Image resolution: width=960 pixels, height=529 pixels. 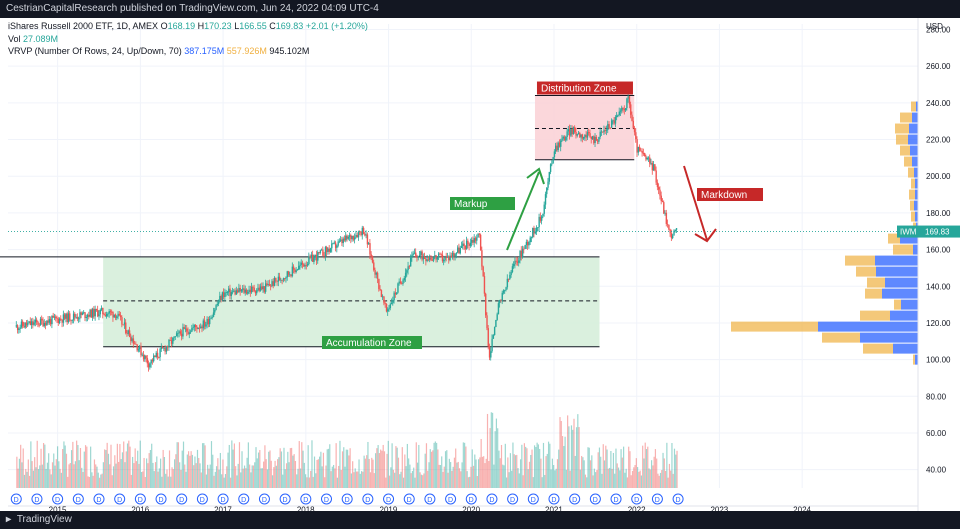 I want to click on symbol-name: iShares Russell 2000 ETF, 1D, AMEX, so click(x=83, y=26).